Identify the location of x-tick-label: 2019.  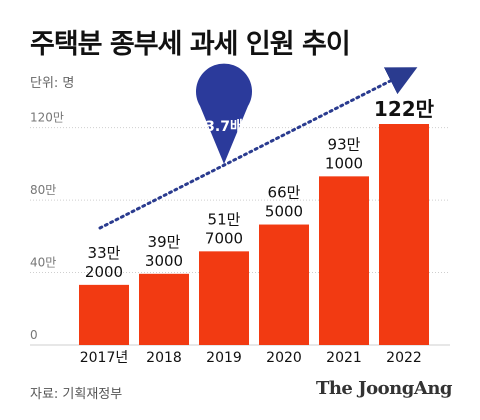
(224, 358).